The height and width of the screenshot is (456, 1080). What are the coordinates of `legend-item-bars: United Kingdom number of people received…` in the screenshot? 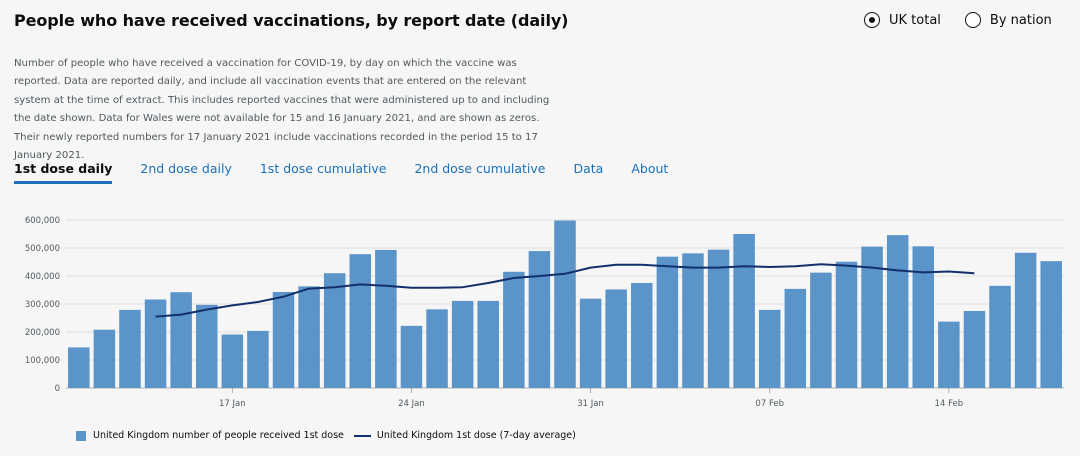 It's located at (210, 435).